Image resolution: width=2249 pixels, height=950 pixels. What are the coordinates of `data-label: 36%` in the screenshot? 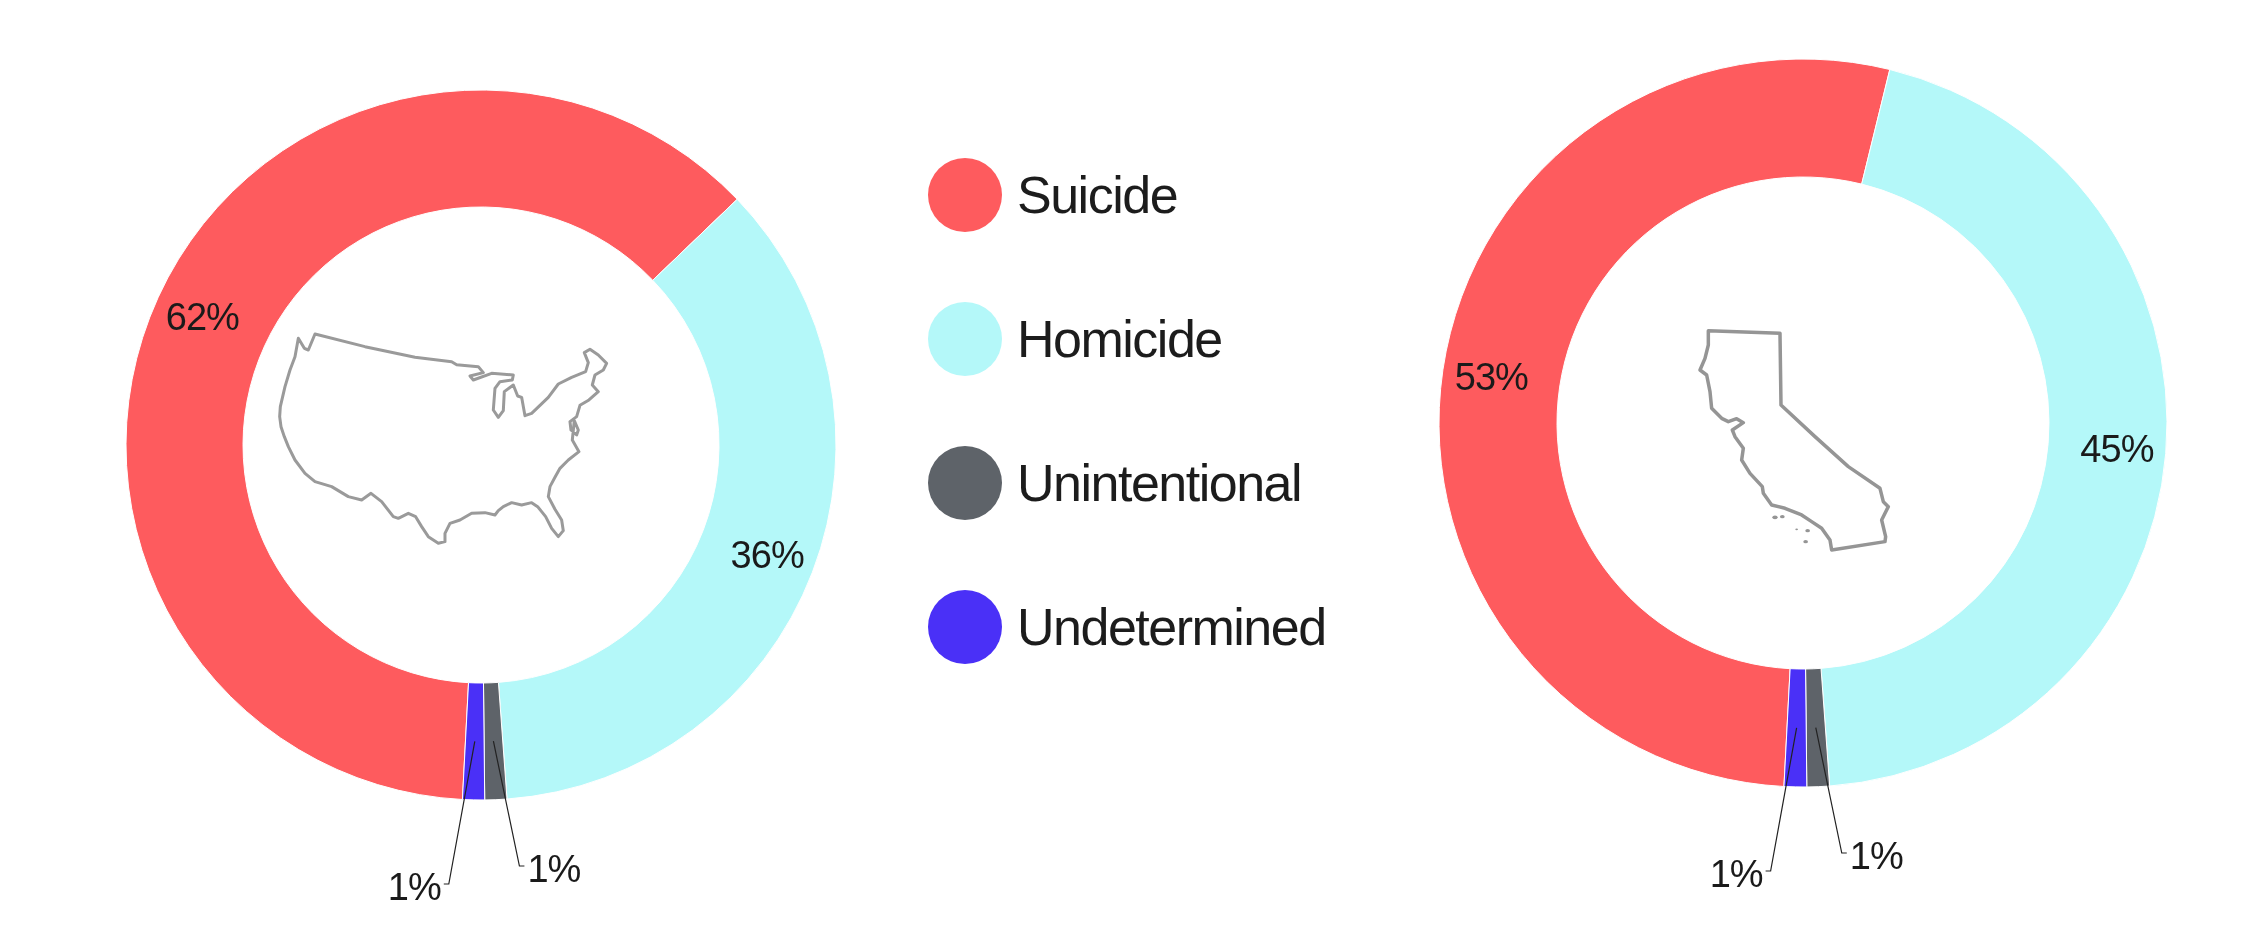 It's located at (767, 554).